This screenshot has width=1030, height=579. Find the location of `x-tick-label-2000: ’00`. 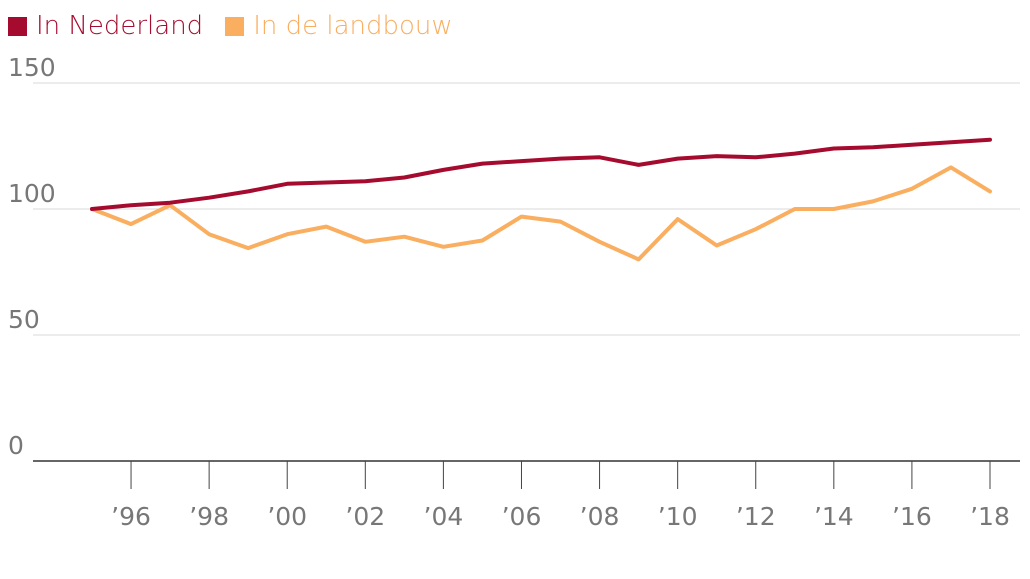

x-tick-label-2000: ’00 is located at coordinates (287, 516).